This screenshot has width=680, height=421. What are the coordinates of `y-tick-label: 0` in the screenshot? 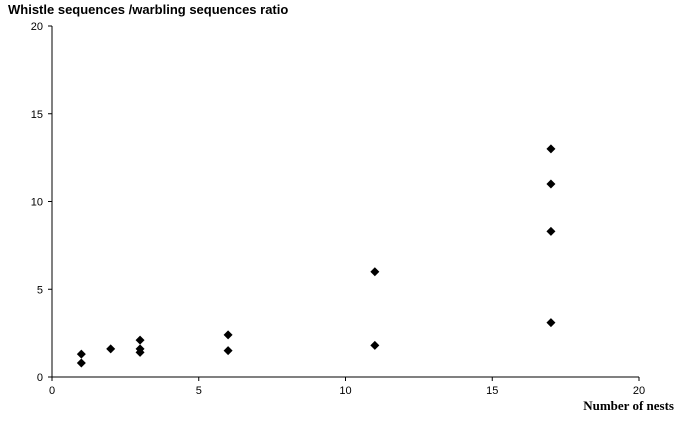 It's located at (40, 378).